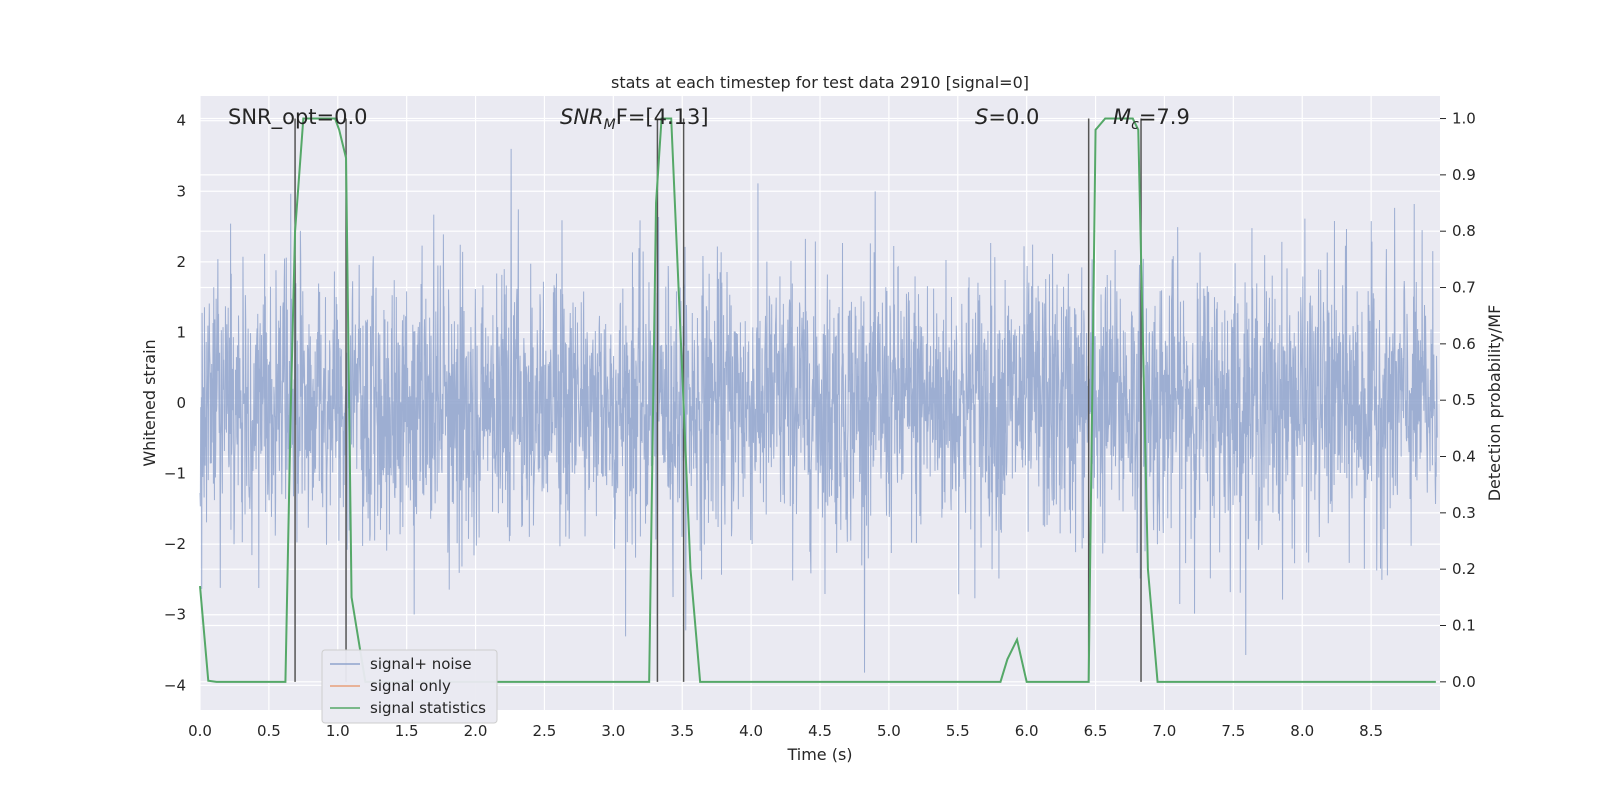  What do you see at coordinates (1233, 731) in the screenshot?
I see `x-tick-label: 7.5` at bounding box center [1233, 731].